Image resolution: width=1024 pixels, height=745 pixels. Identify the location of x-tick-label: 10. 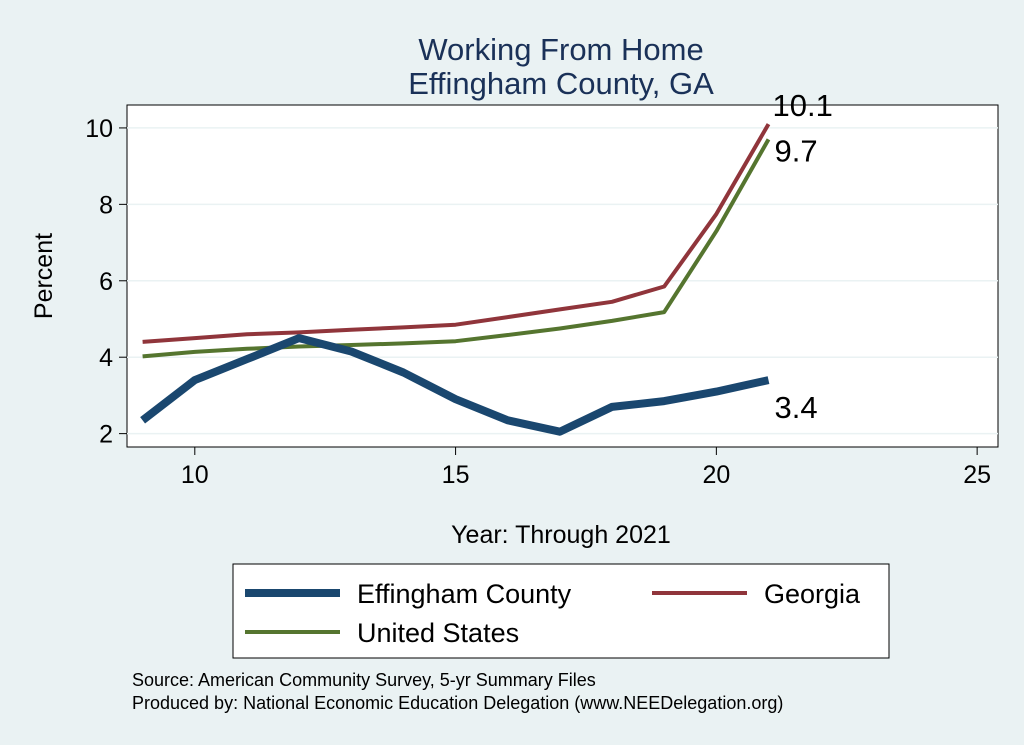
(195, 475).